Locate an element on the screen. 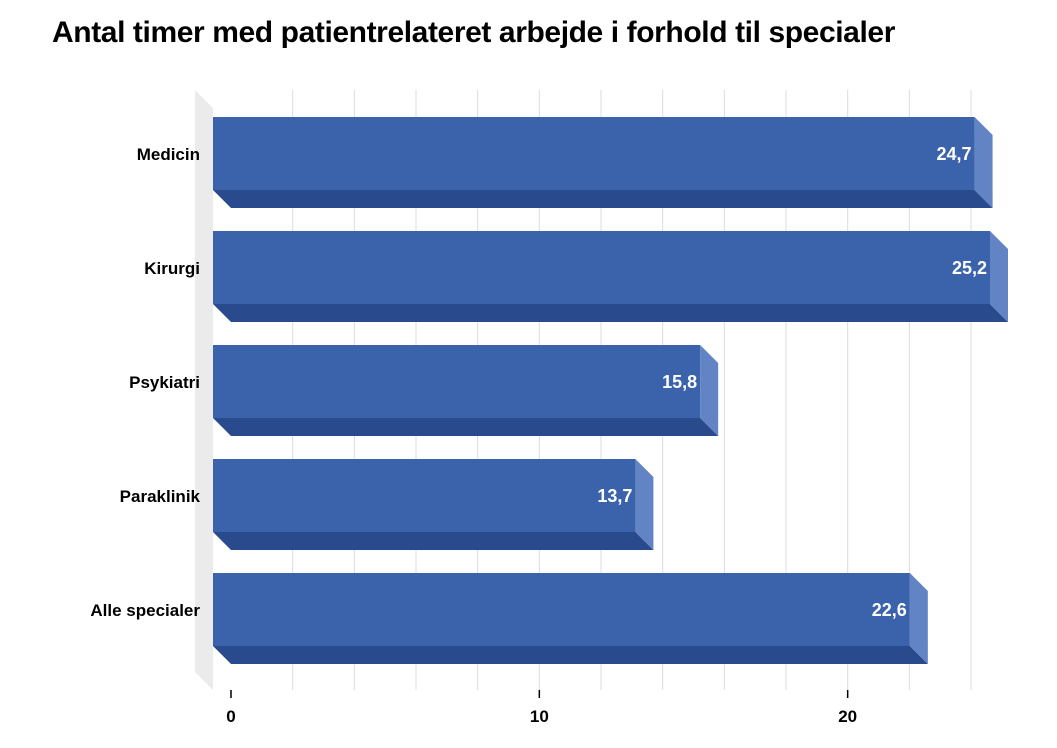 The height and width of the screenshot is (748, 1057). category-label: Kirurgi is located at coordinates (172, 268).